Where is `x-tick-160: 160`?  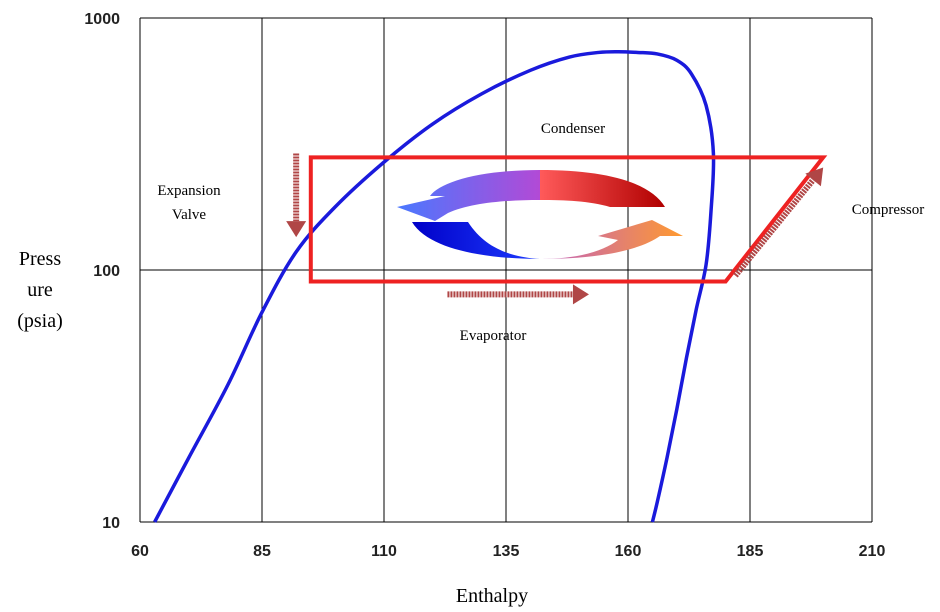
x-tick-160: 160 is located at coordinates (628, 551).